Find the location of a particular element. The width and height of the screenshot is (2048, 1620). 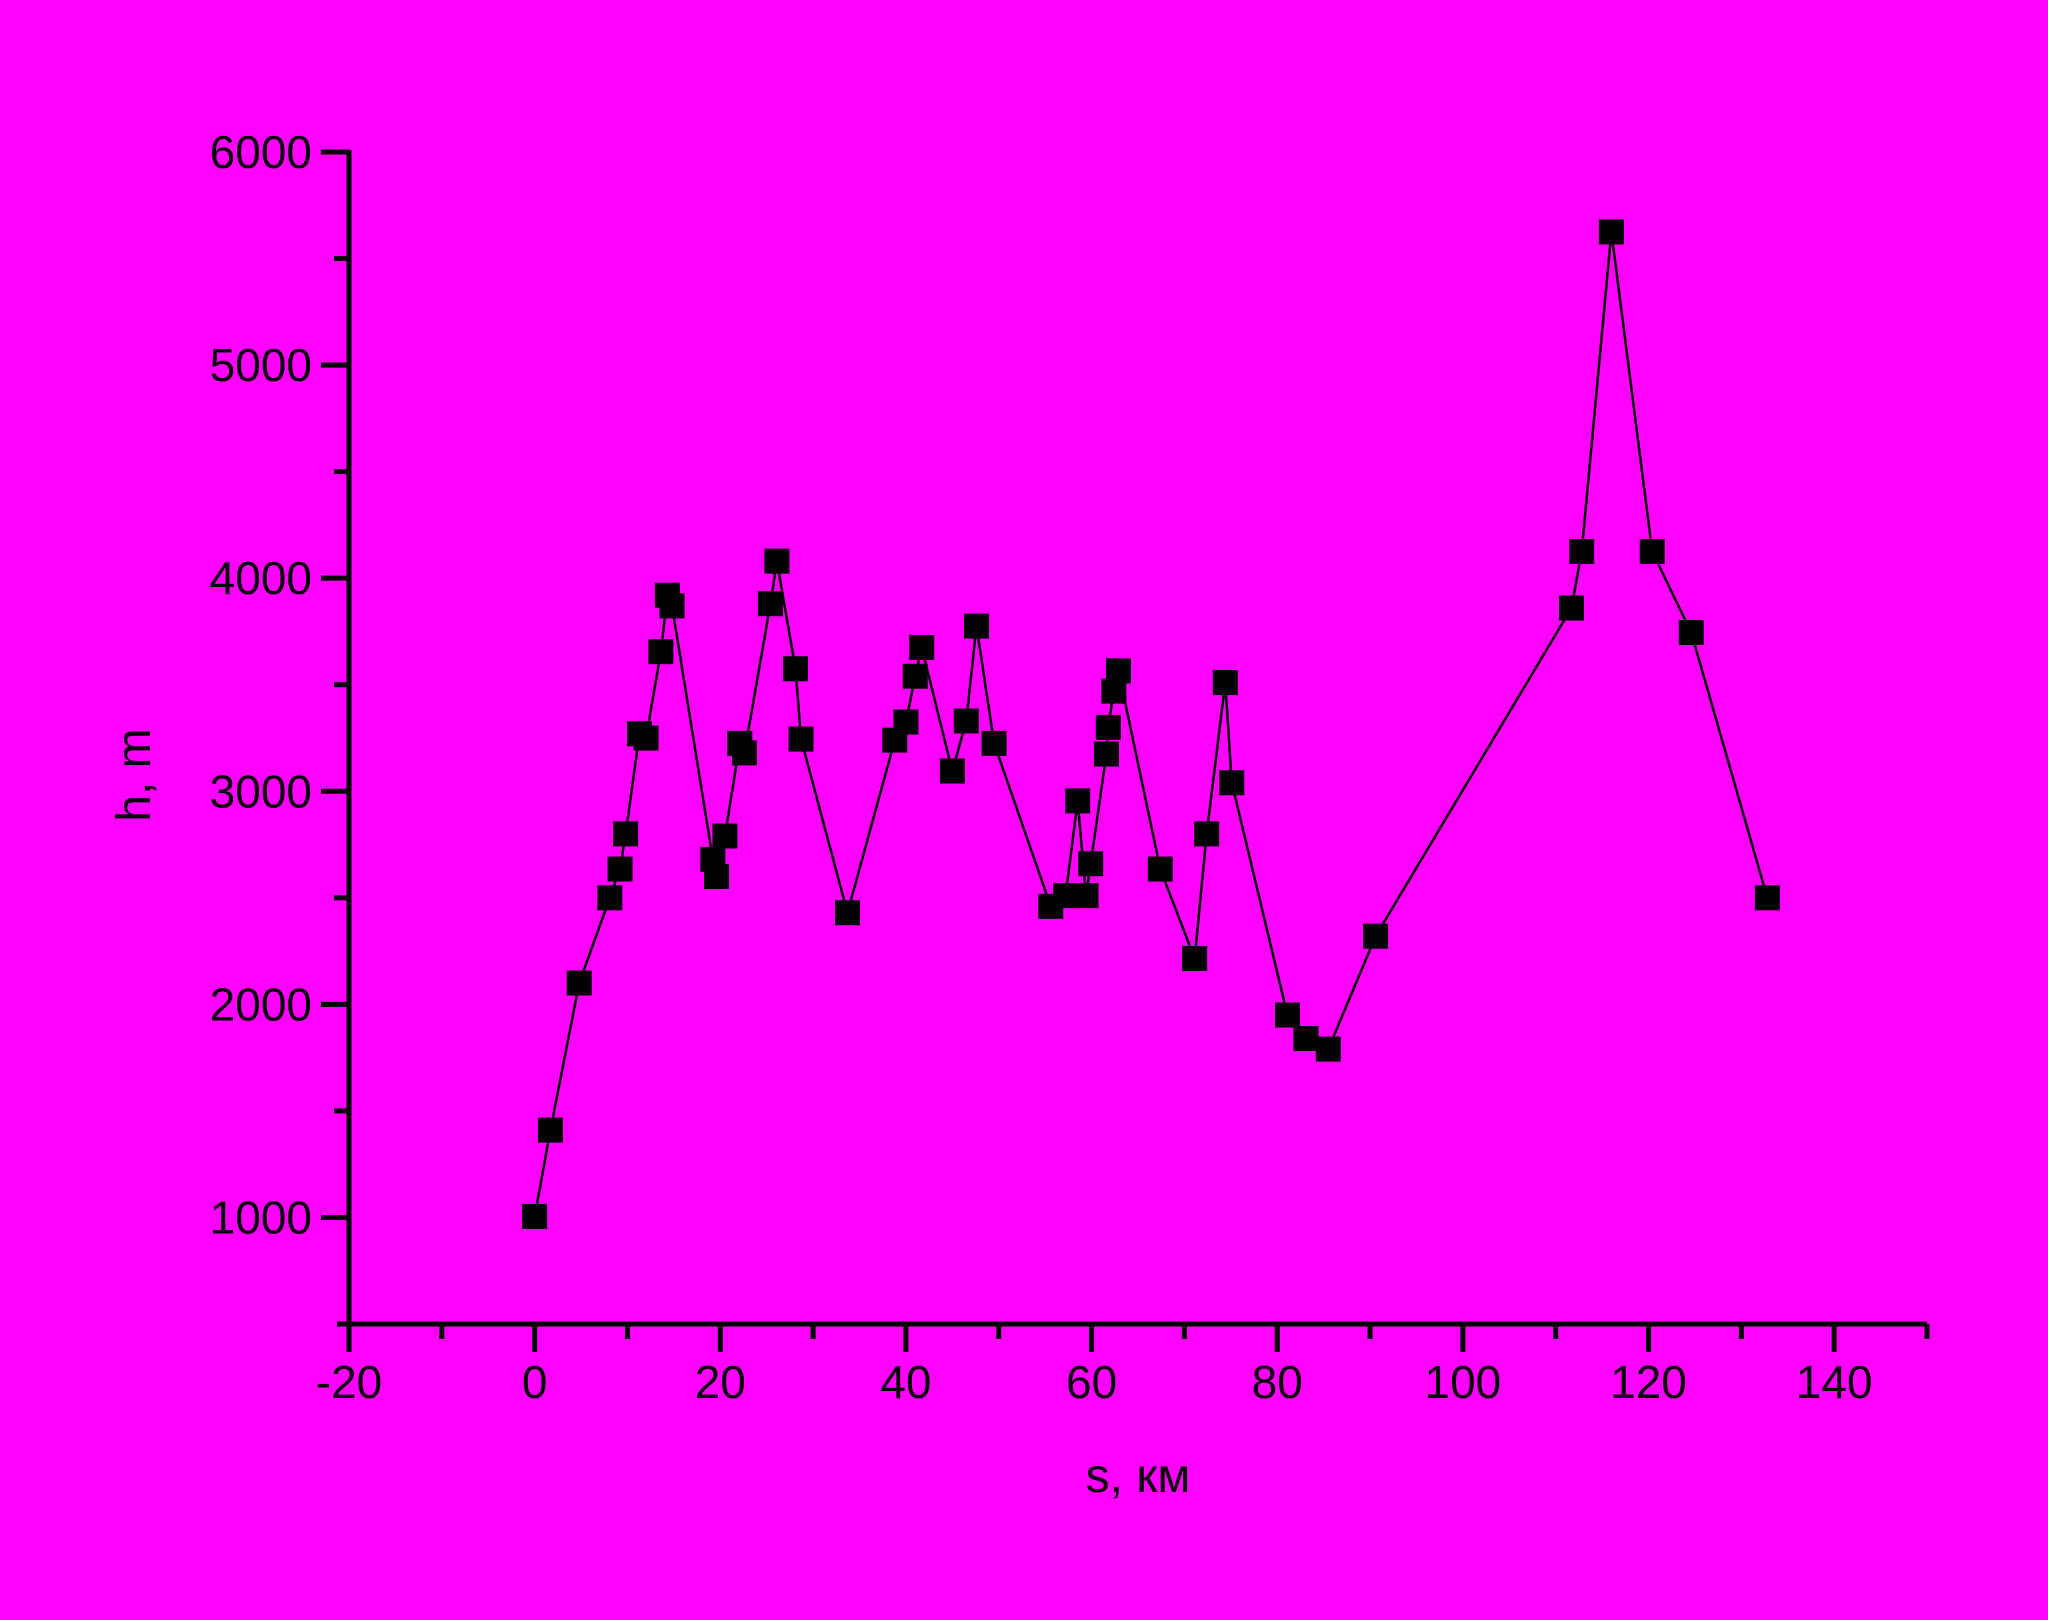

x-tick-label: 100 is located at coordinates (1463, 1382).